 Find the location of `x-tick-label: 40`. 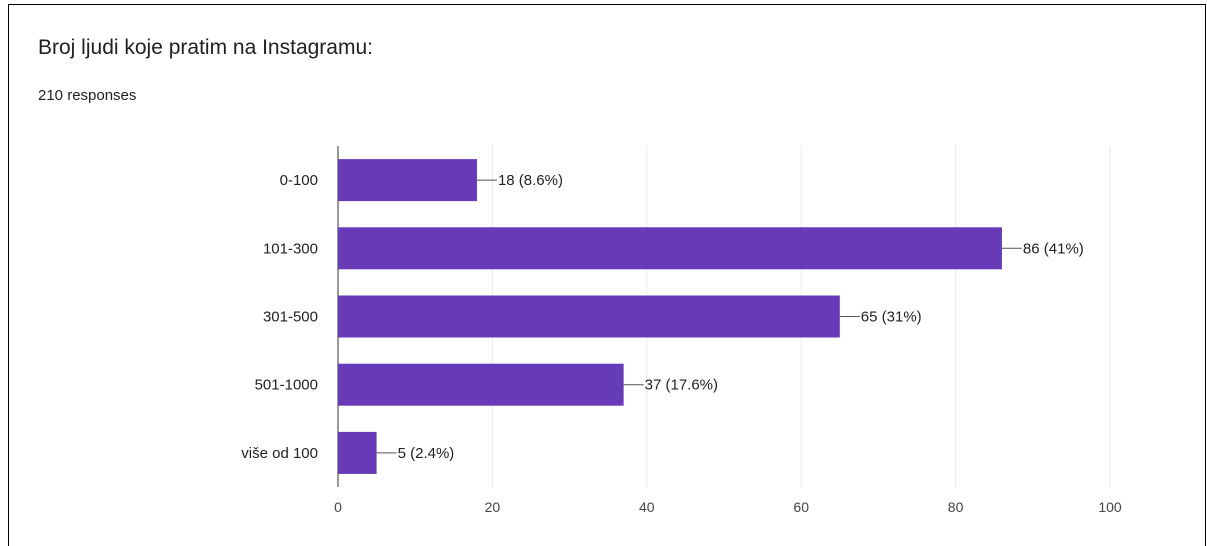

x-tick-label: 40 is located at coordinates (647, 507).